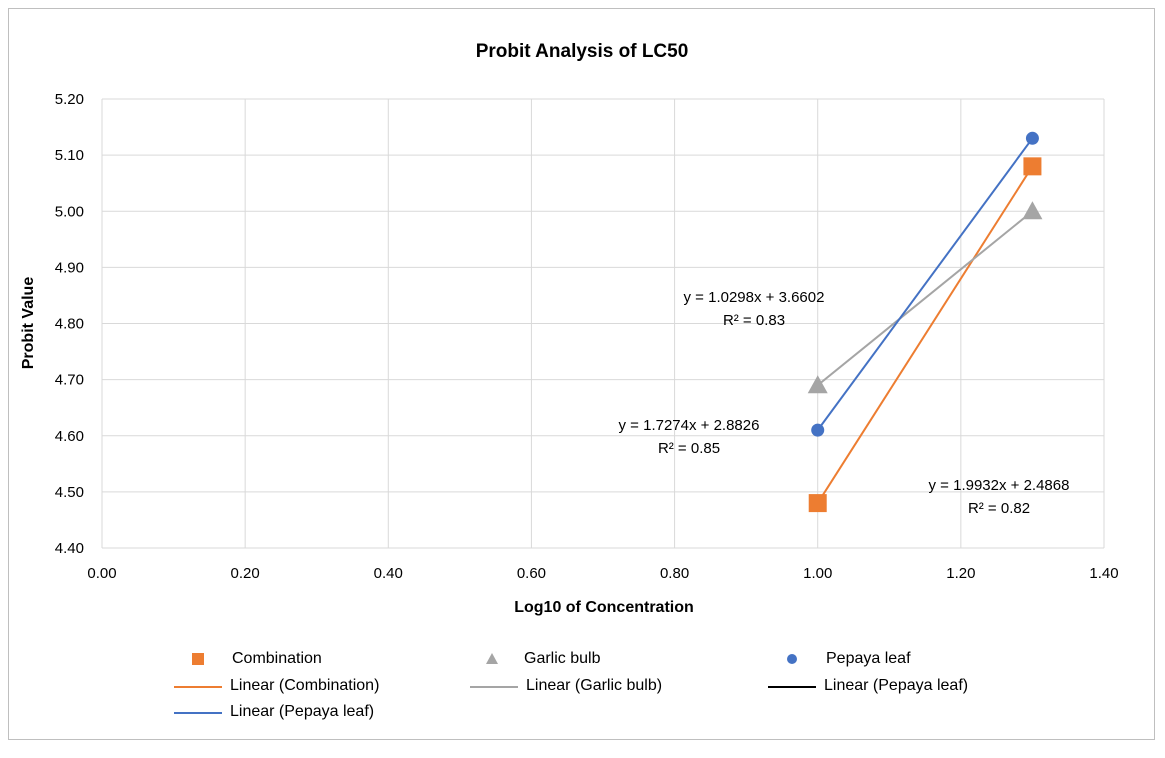 The width and height of the screenshot is (1165, 758). I want to click on legend-item-linear-pepaya-black: Linear (Pepaya leaf), so click(868, 686).